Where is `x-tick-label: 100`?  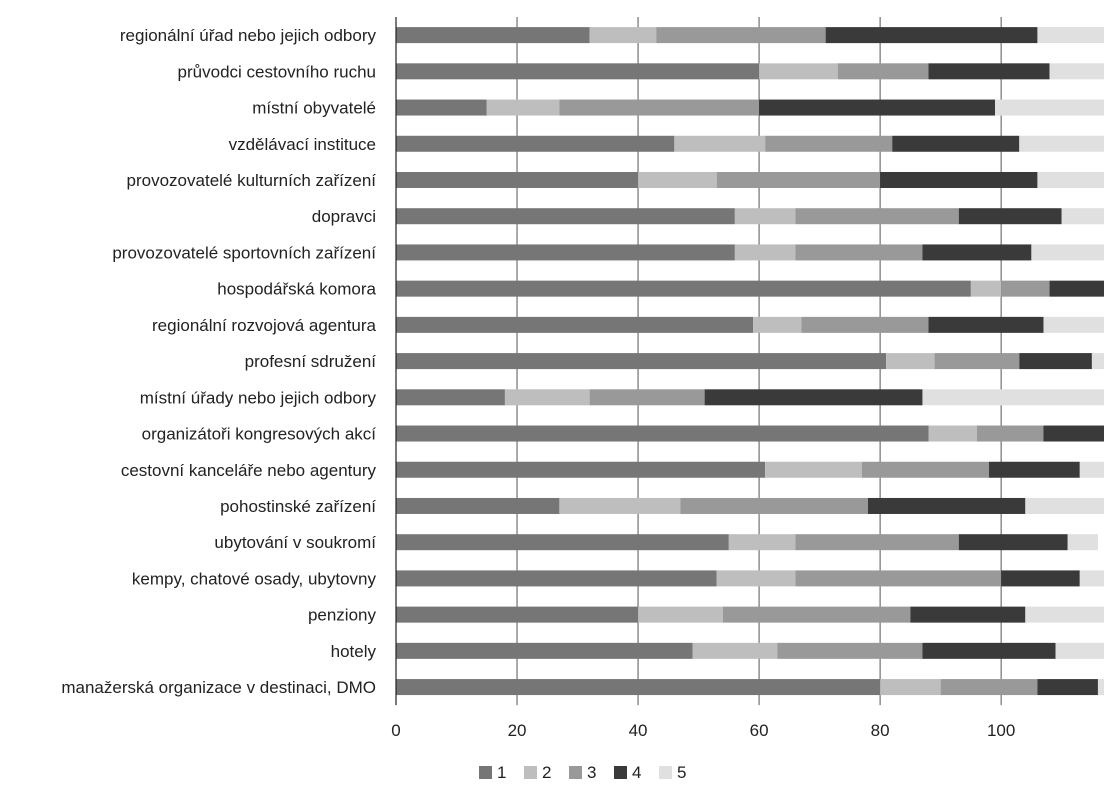 x-tick-label: 100 is located at coordinates (1001, 730).